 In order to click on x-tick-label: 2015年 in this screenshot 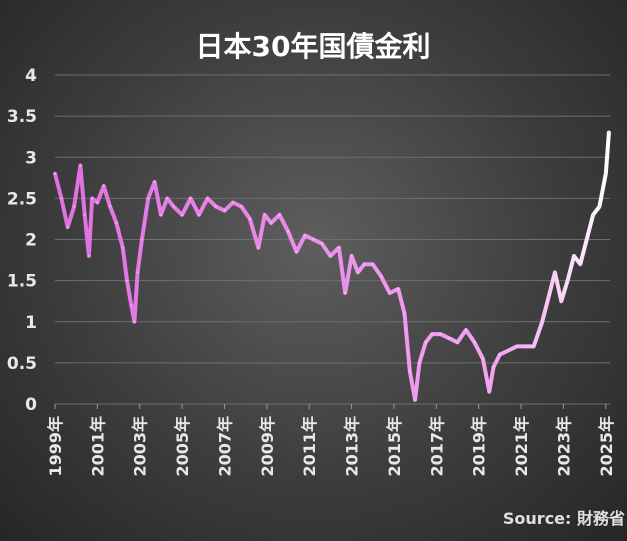, I will do `click(394, 446)`.